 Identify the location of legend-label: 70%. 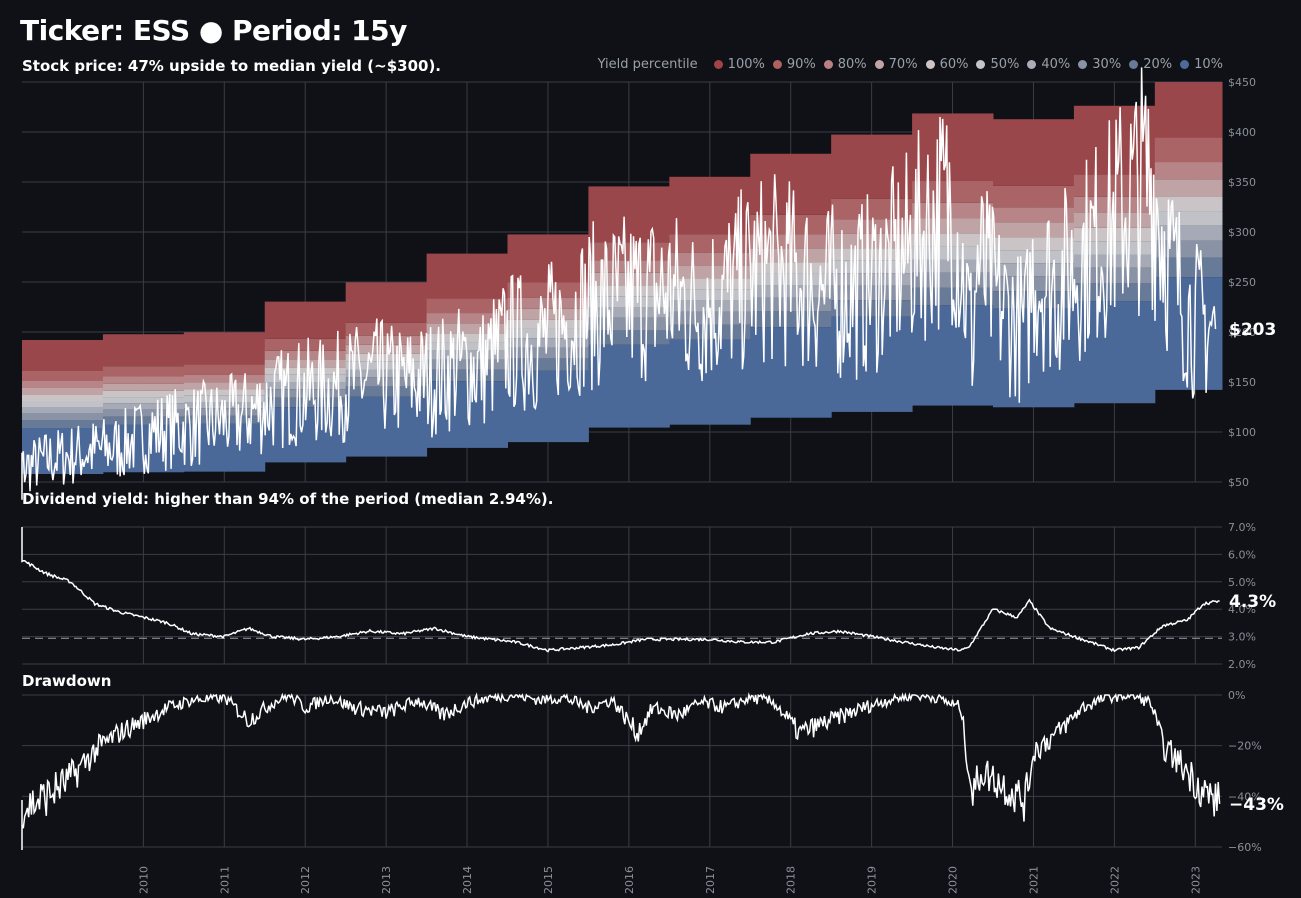
(903, 64).